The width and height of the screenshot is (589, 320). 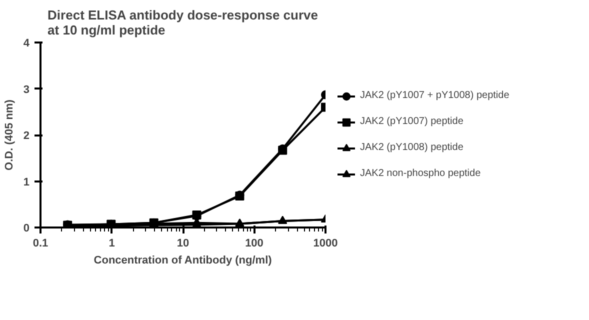 I want to click on legend-label: JAK2 (pY1007) peptide, so click(x=412, y=121).